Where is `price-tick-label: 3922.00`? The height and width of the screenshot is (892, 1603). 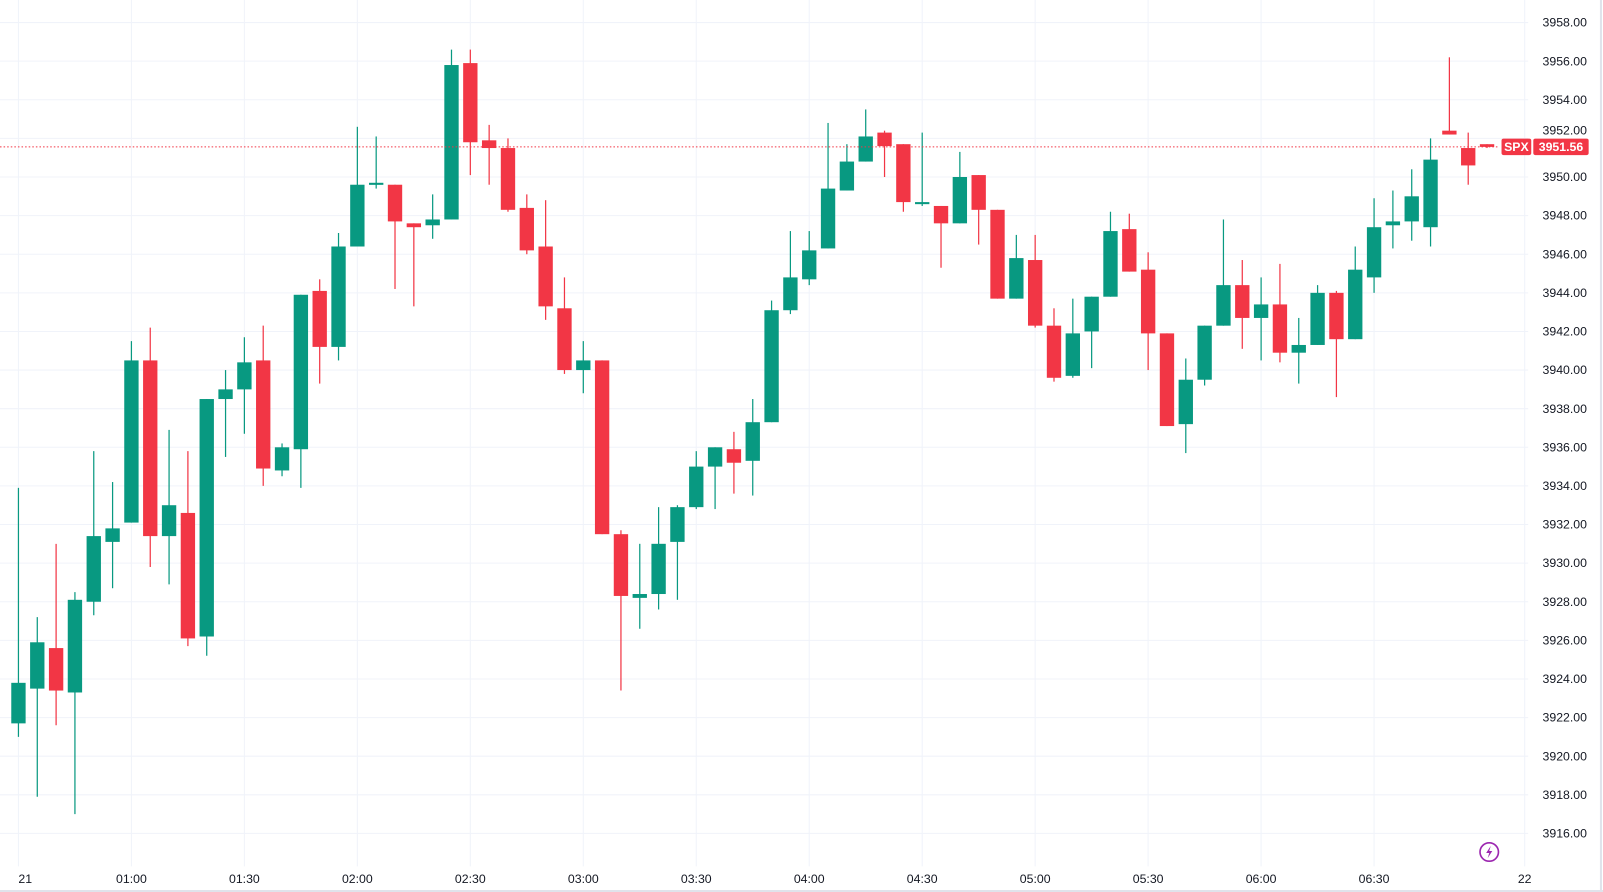 price-tick-label: 3922.00 is located at coordinates (1565, 718).